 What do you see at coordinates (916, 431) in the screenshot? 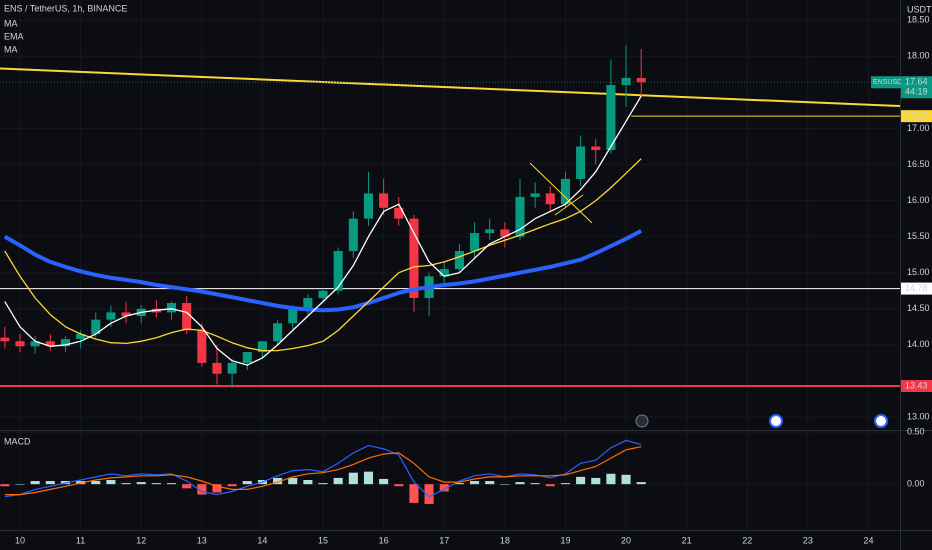
I see `y-tick-label: 0.50` at bounding box center [916, 431].